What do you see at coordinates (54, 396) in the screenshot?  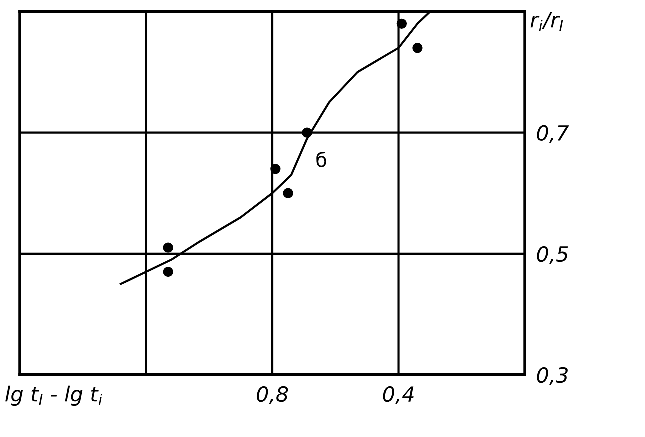 I see `x-axis-title: lg t$_{I}$ - lg t$_{i}$` at bounding box center [54, 396].